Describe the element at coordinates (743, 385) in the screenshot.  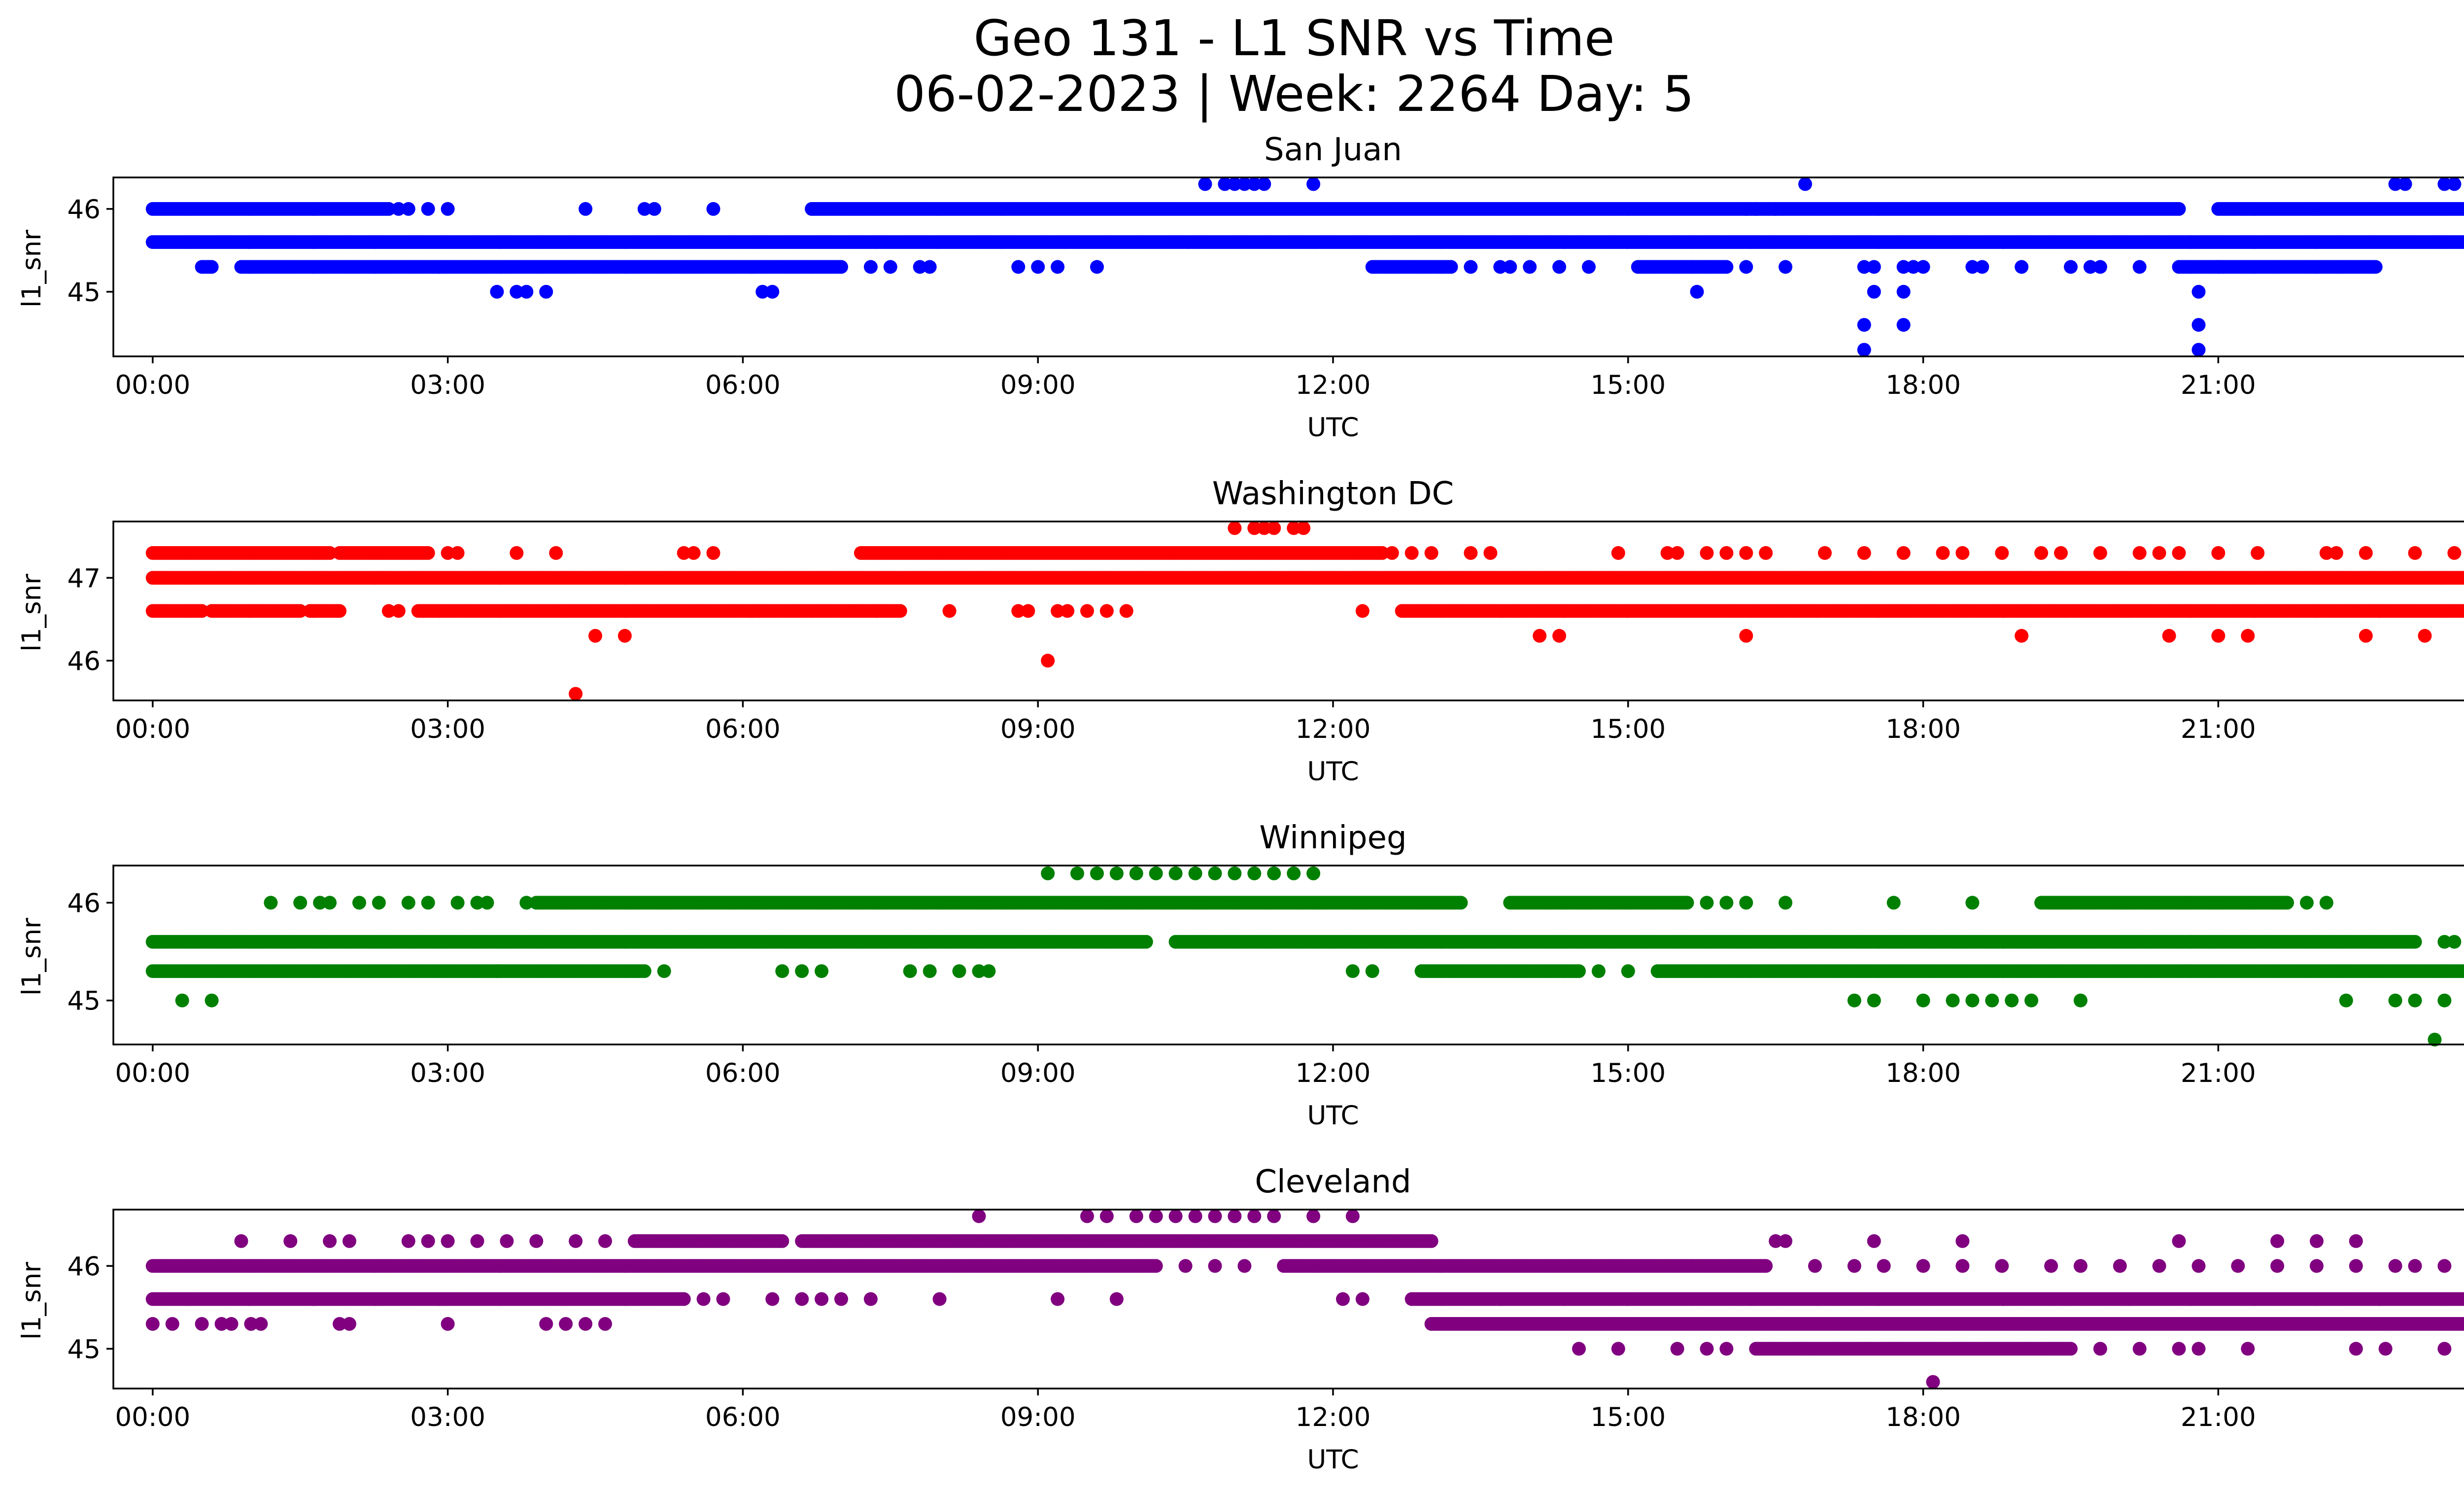
I see `x-tick-label: 06:00` at that location.